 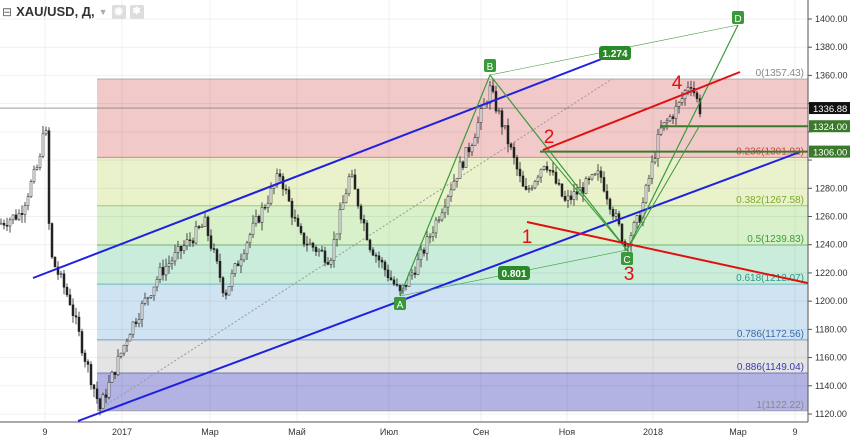 What do you see at coordinates (118, 11) in the screenshot?
I see `eye-icon: ◉` at bounding box center [118, 11].